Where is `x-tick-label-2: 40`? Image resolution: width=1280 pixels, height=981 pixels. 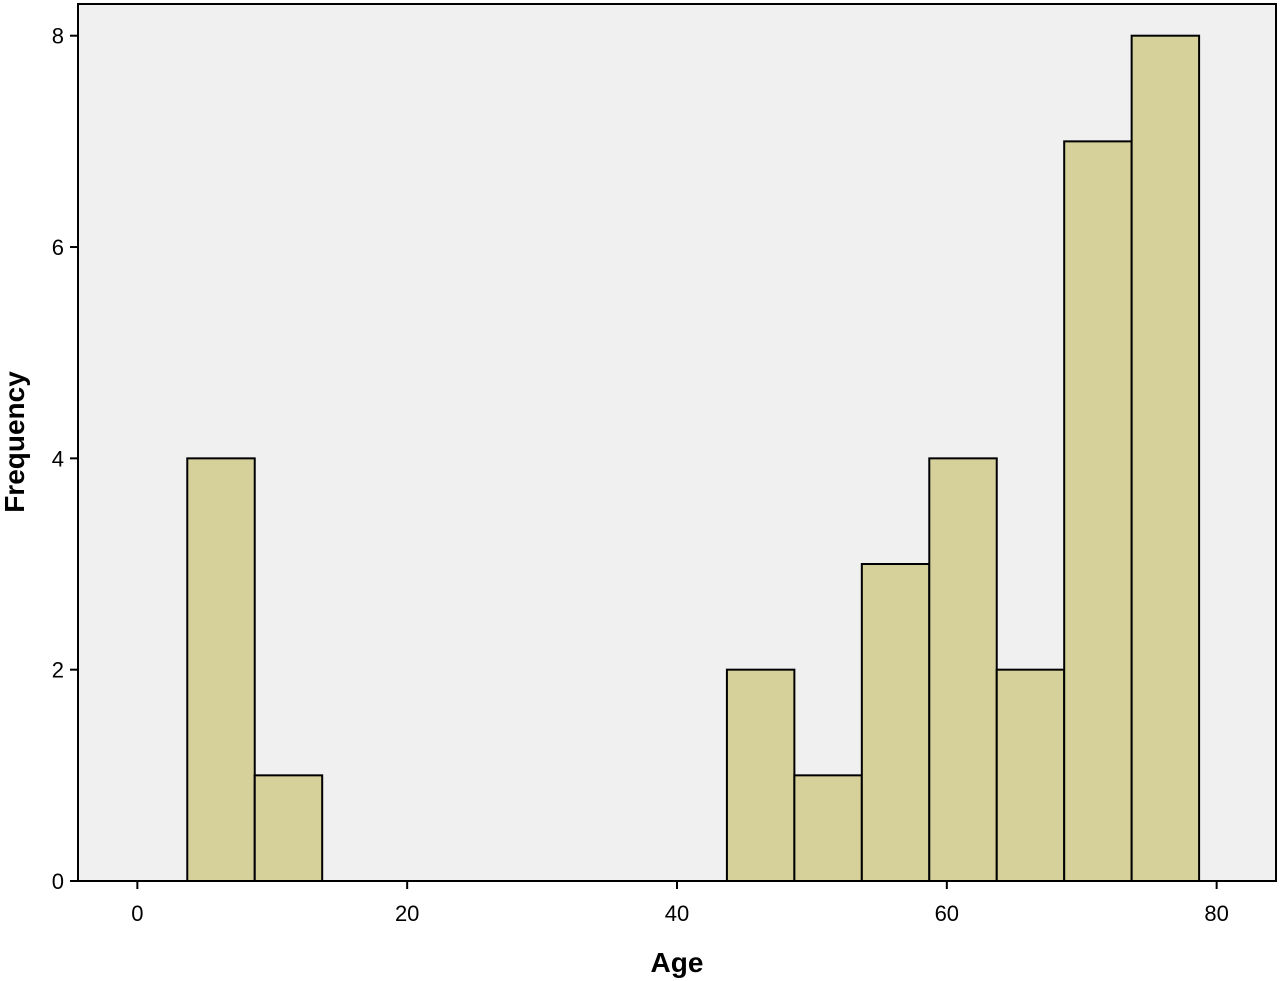 x-tick-label-2: 40 is located at coordinates (677, 913).